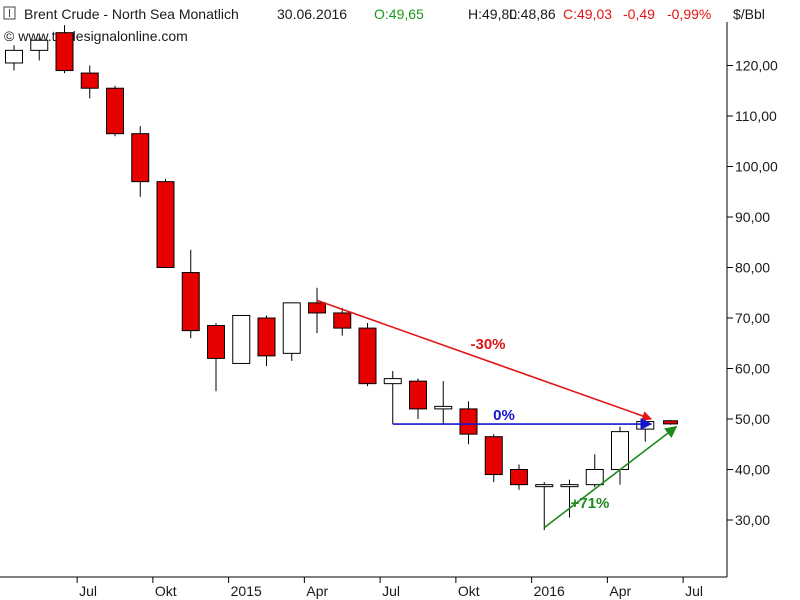  I want to click on trend-arrow: -30%, so click(484, 360).